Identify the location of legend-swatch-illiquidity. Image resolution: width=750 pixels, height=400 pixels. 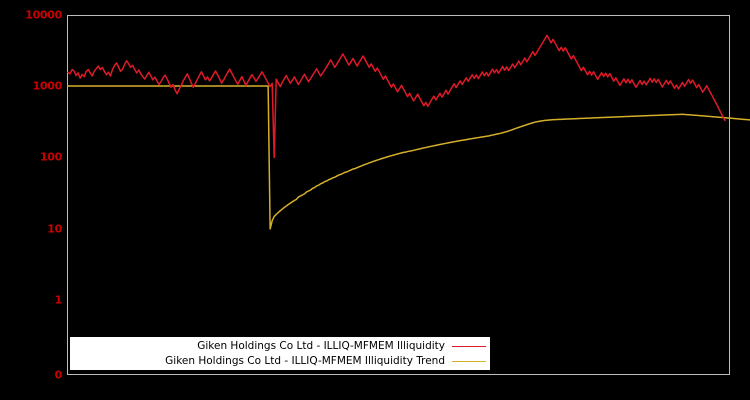
(469, 346).